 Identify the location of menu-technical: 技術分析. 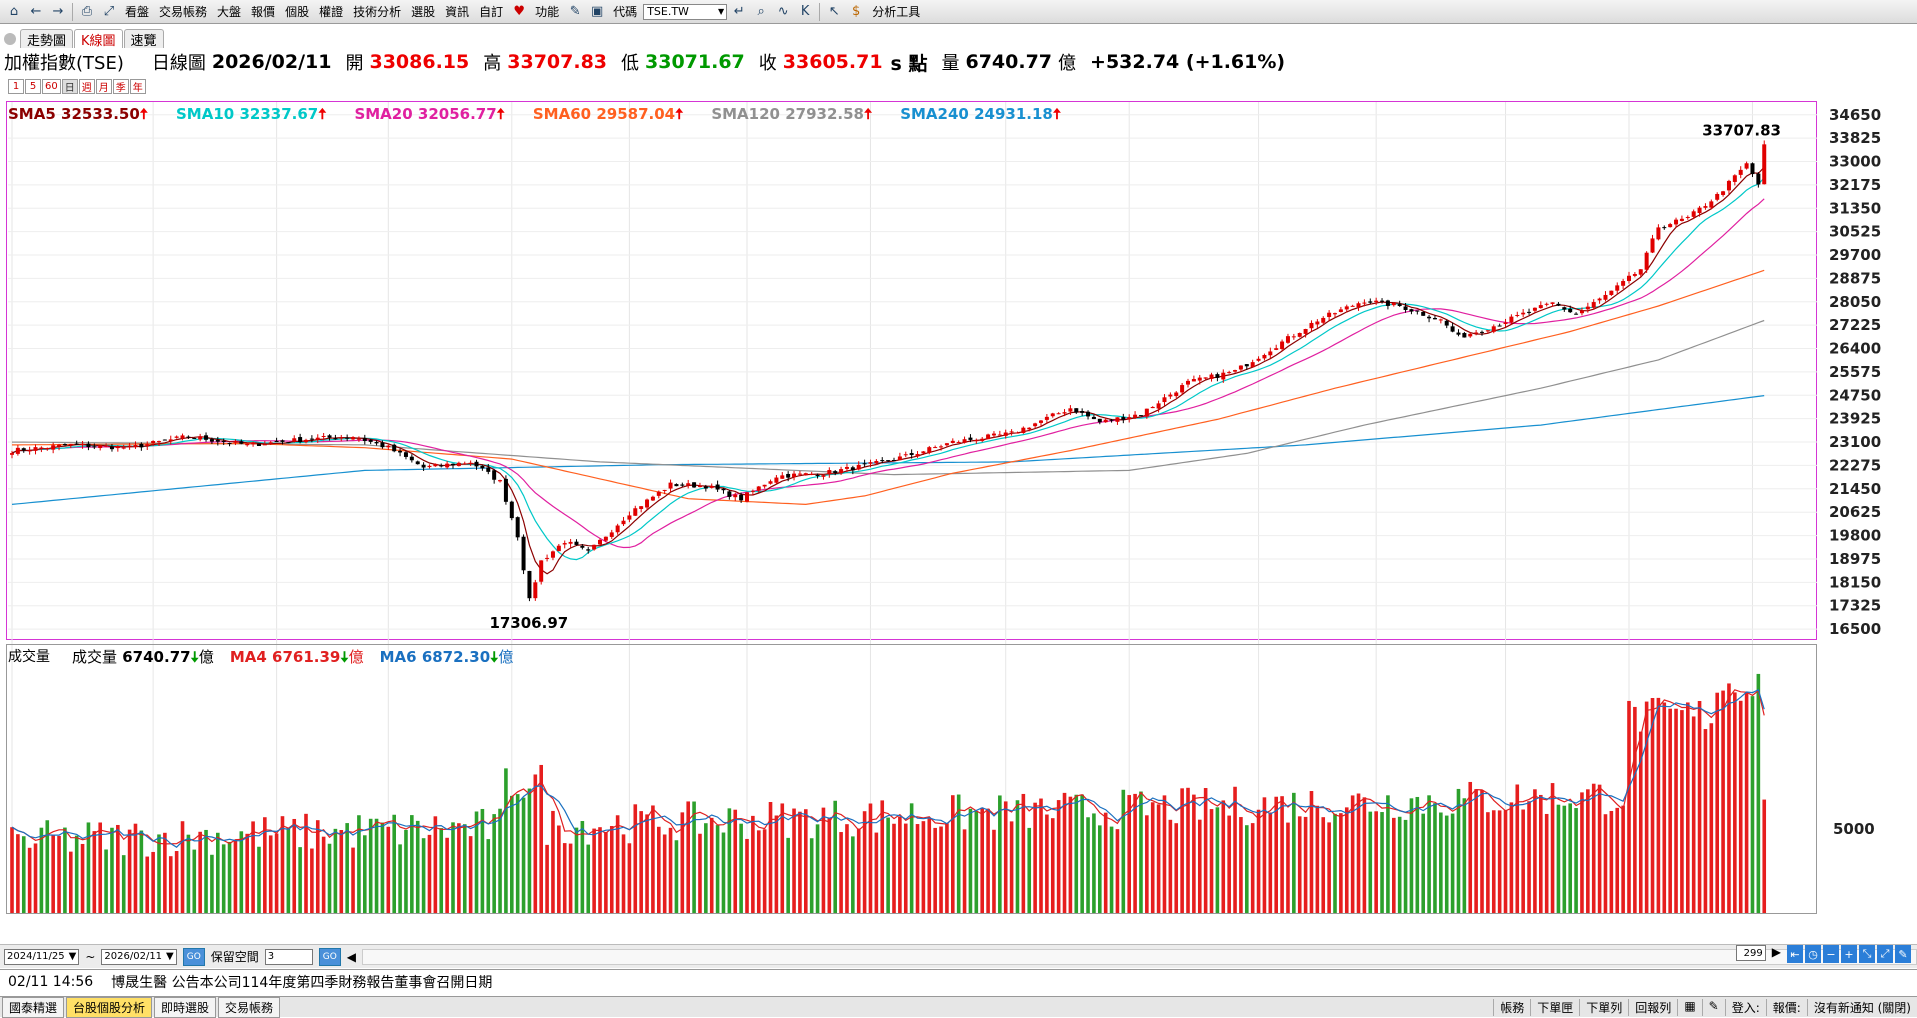
(377, 12).